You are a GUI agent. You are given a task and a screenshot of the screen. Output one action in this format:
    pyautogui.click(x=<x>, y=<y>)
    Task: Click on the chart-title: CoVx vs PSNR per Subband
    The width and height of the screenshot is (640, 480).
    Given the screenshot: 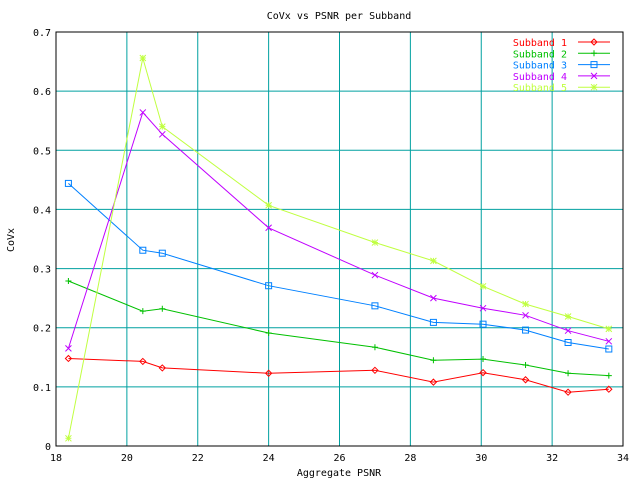 What is the action you would take?
    pyautogui.click(x=339, y=16)
    